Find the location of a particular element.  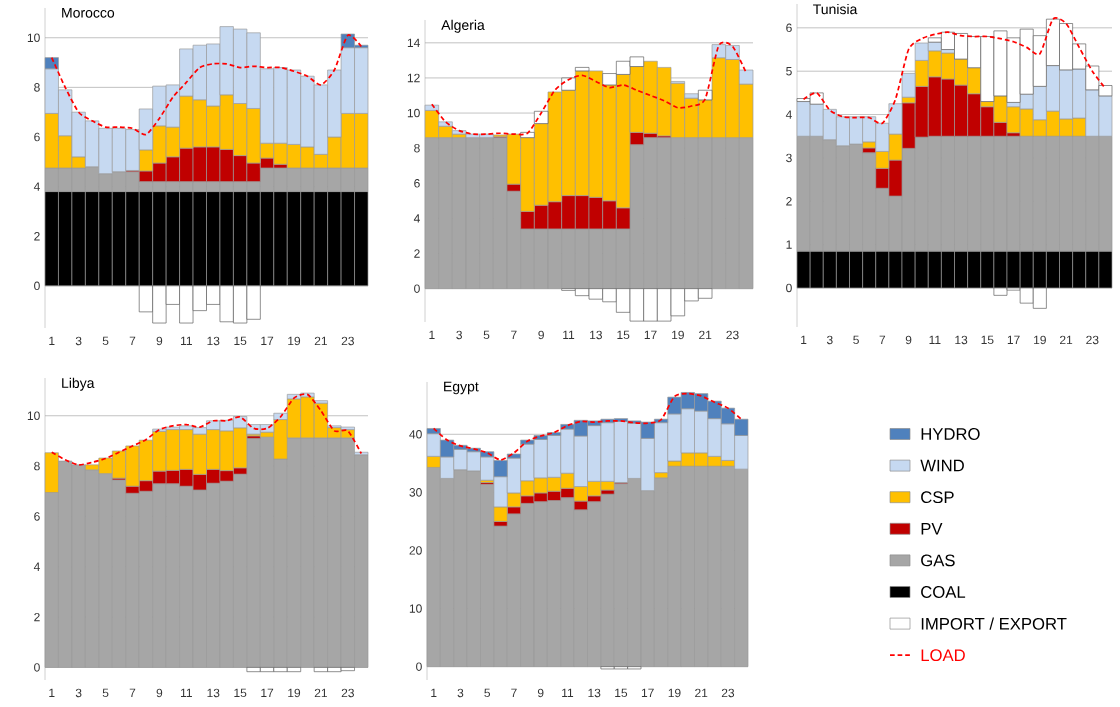

legend-label: IMPORT / EXPORT is located at coordinates (994, 623).